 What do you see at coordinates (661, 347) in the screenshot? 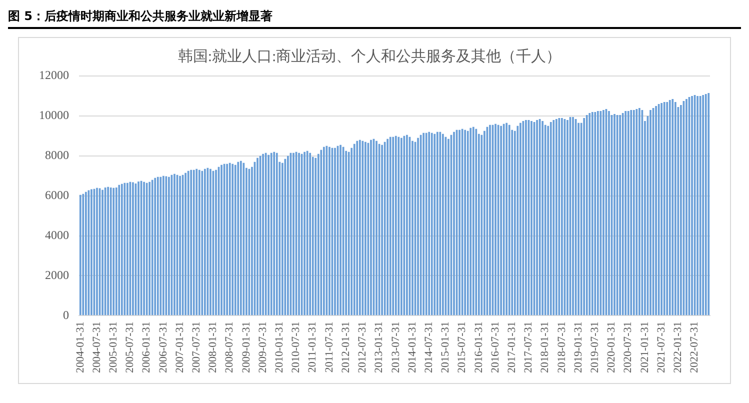
I see `x-tick-label: 2021-07-31` at bounding box center [661, 347].